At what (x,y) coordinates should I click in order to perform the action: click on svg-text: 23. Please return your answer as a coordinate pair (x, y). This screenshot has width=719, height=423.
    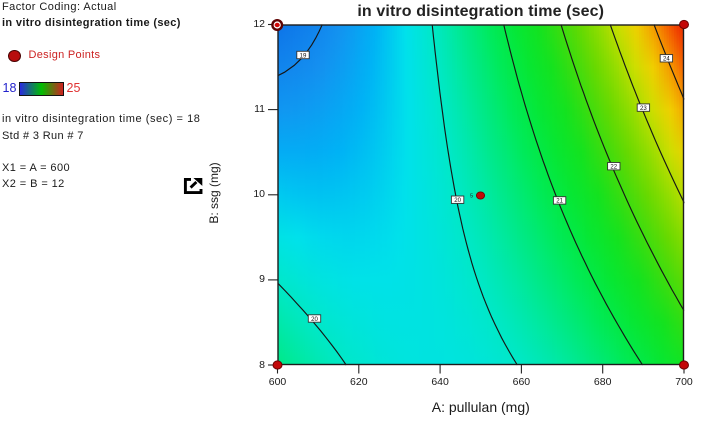
    Looking at the image, I should click on (643, 108).